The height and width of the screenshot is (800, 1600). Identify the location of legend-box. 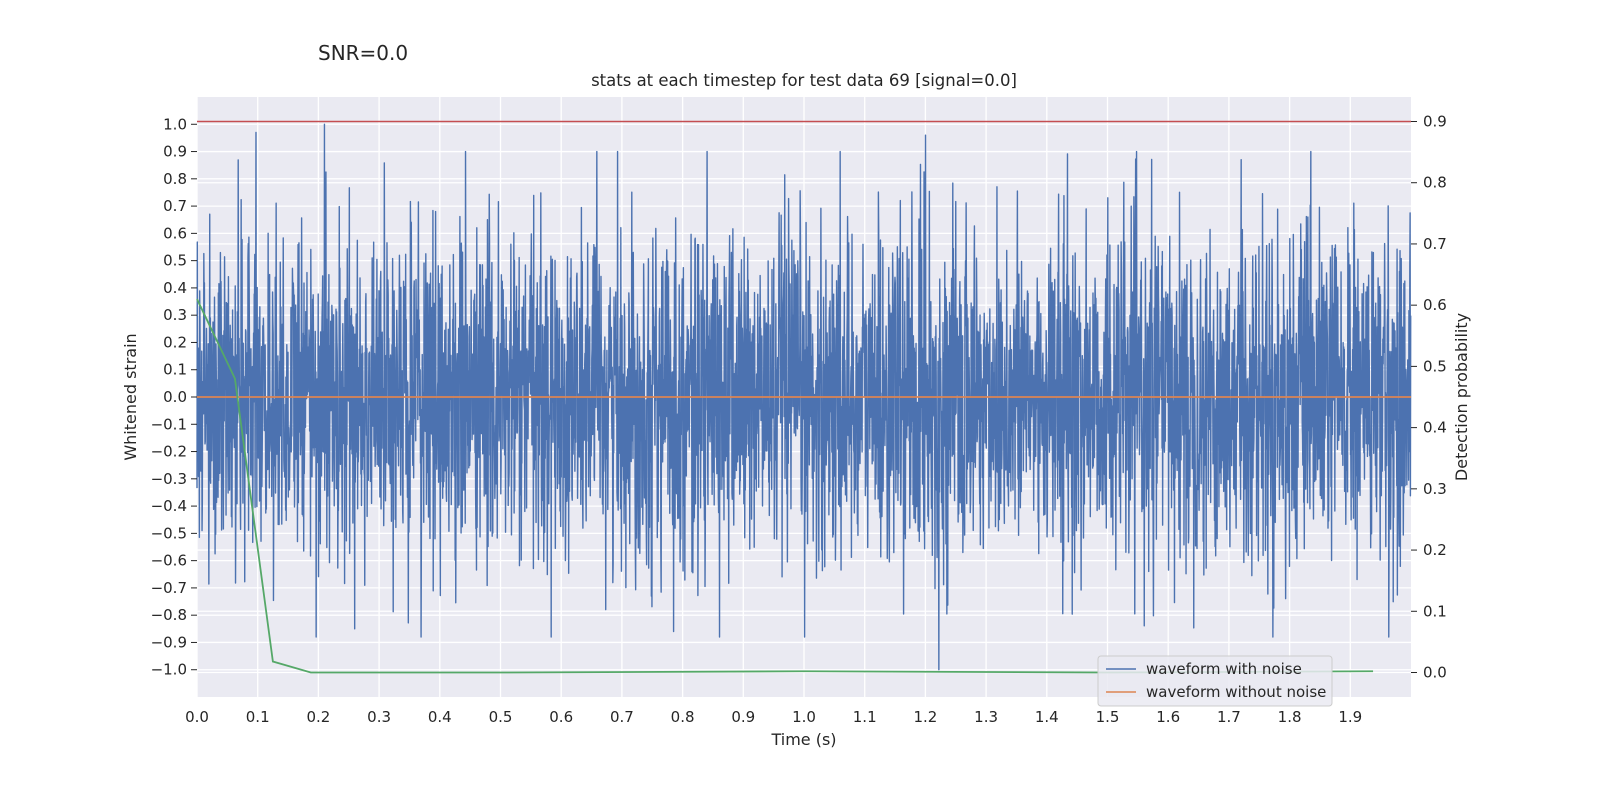
(1215, 681).